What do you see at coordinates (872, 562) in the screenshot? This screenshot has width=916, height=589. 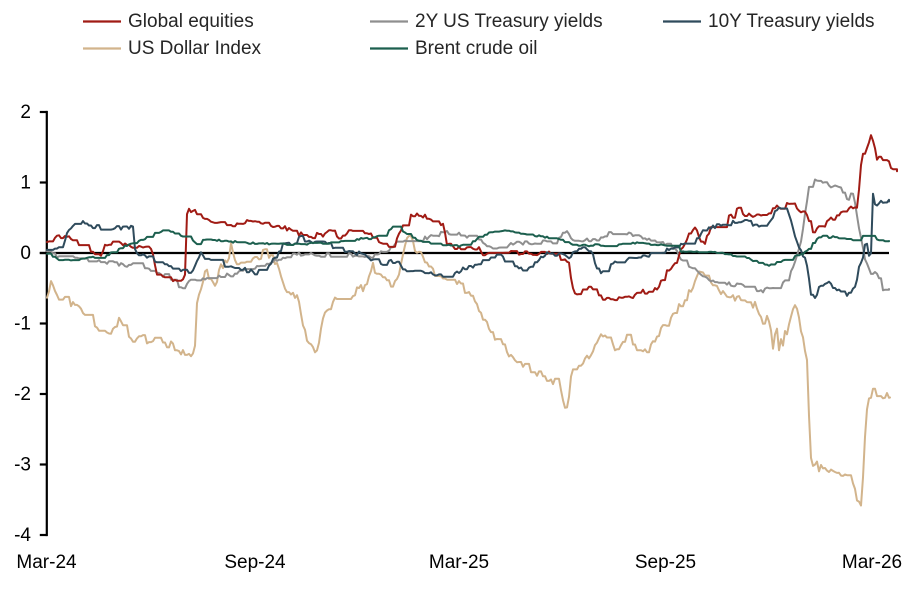 I see `svg-text: Mar-26` at bounding box center [872, 562].